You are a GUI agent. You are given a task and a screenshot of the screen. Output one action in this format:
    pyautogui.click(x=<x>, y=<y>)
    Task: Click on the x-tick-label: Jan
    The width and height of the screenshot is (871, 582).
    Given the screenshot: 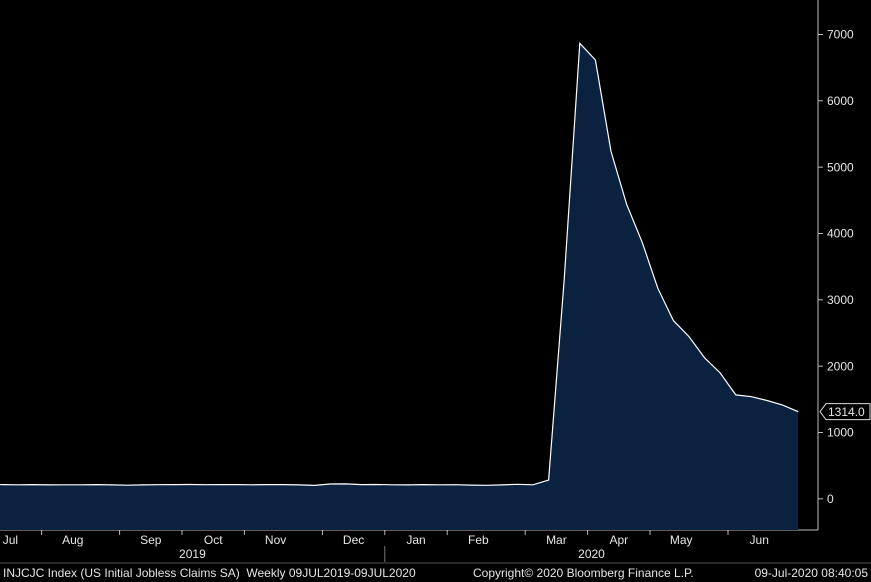 What is the action you would take?
    pyautogui.click(x=415, y=540)
    